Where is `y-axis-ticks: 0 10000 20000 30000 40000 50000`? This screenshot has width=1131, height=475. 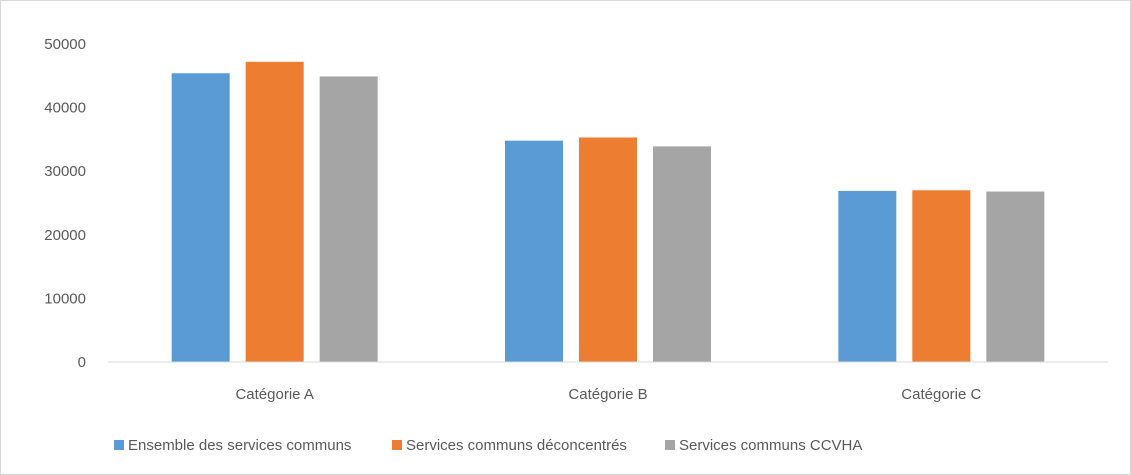 y-axis-ticks: 0 10000 20000 30000 40000 50000 is located at coordinates (65, 203).